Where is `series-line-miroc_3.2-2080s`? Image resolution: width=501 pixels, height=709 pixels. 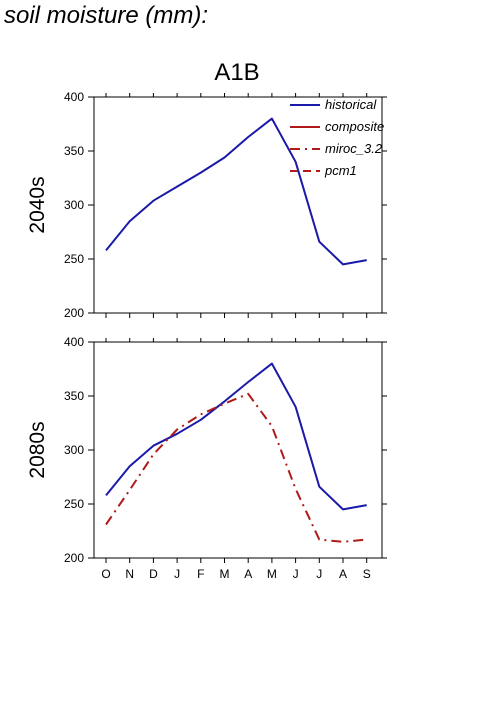 series-line-miroc_3.2-2080s is located at coordinates (236, 467).